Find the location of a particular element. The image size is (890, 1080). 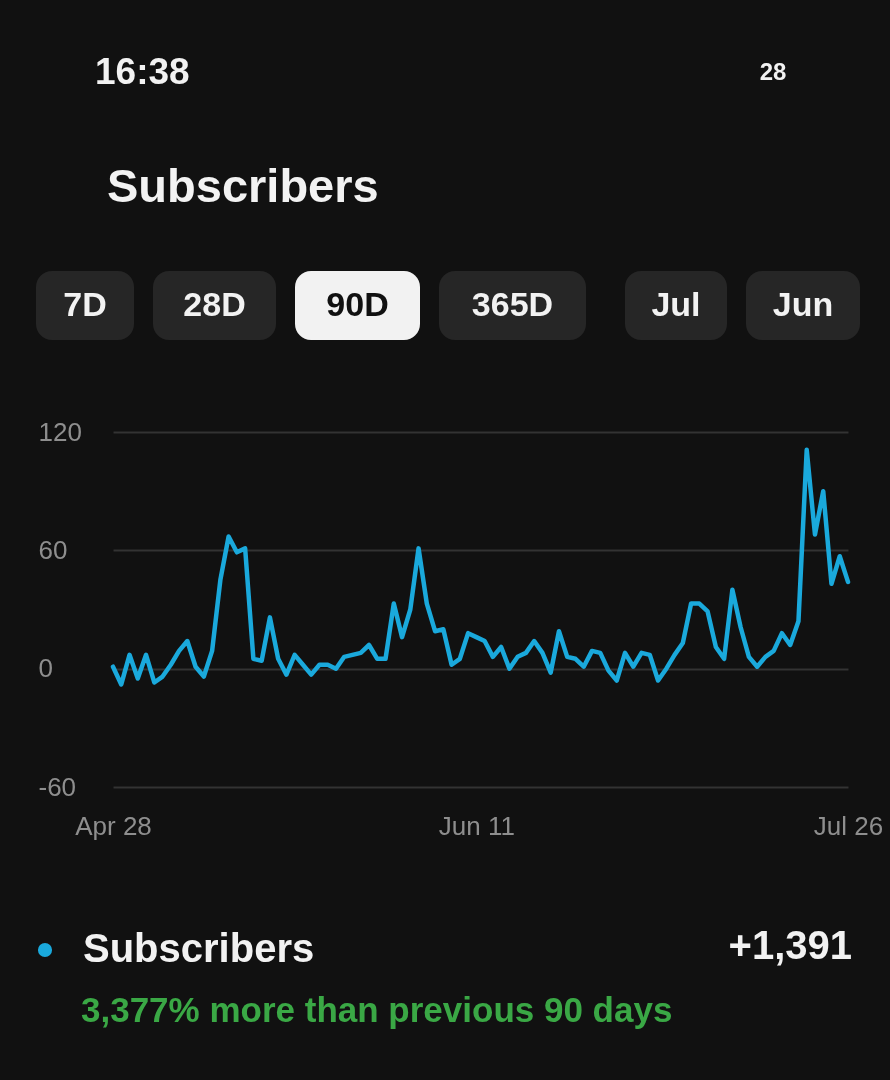

x-tick-label: Apr 28 is located at coordinates (113, 825).